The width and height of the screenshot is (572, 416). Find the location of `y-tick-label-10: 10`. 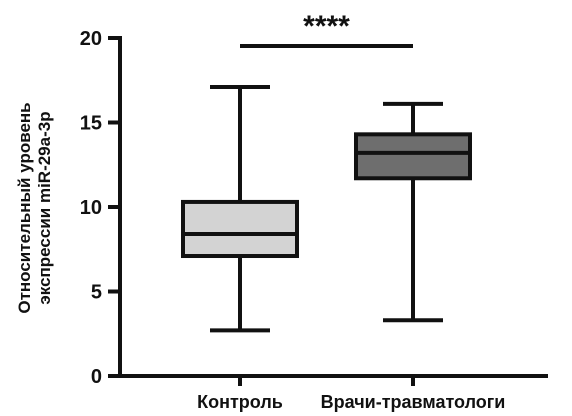

y-tick-label-10: 10 is located at coordinates (91, 208).